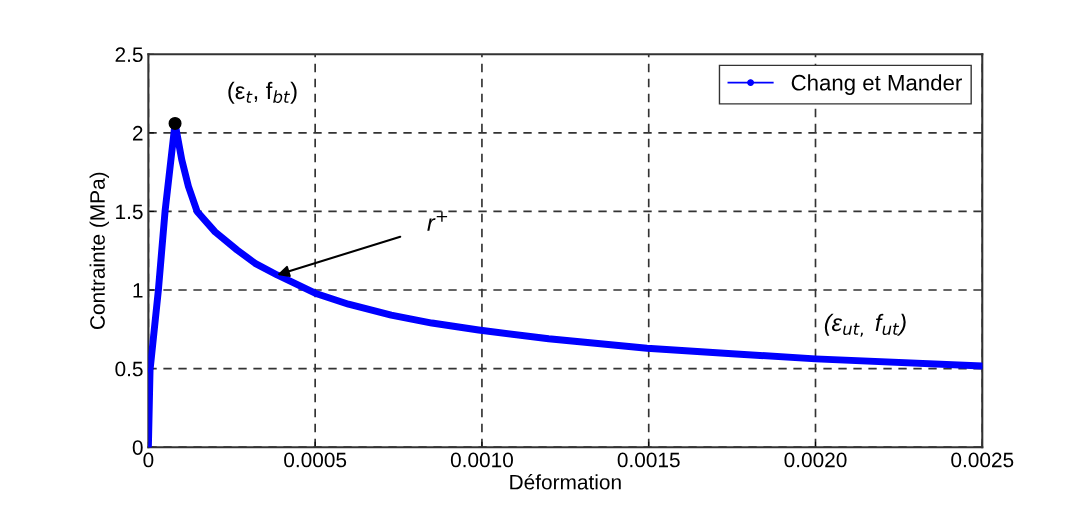 The image size is (1083, 517). Describe the element at coordinates (129, 212) in the screenshot. I see `y-tick-label: 1.5` at that location.